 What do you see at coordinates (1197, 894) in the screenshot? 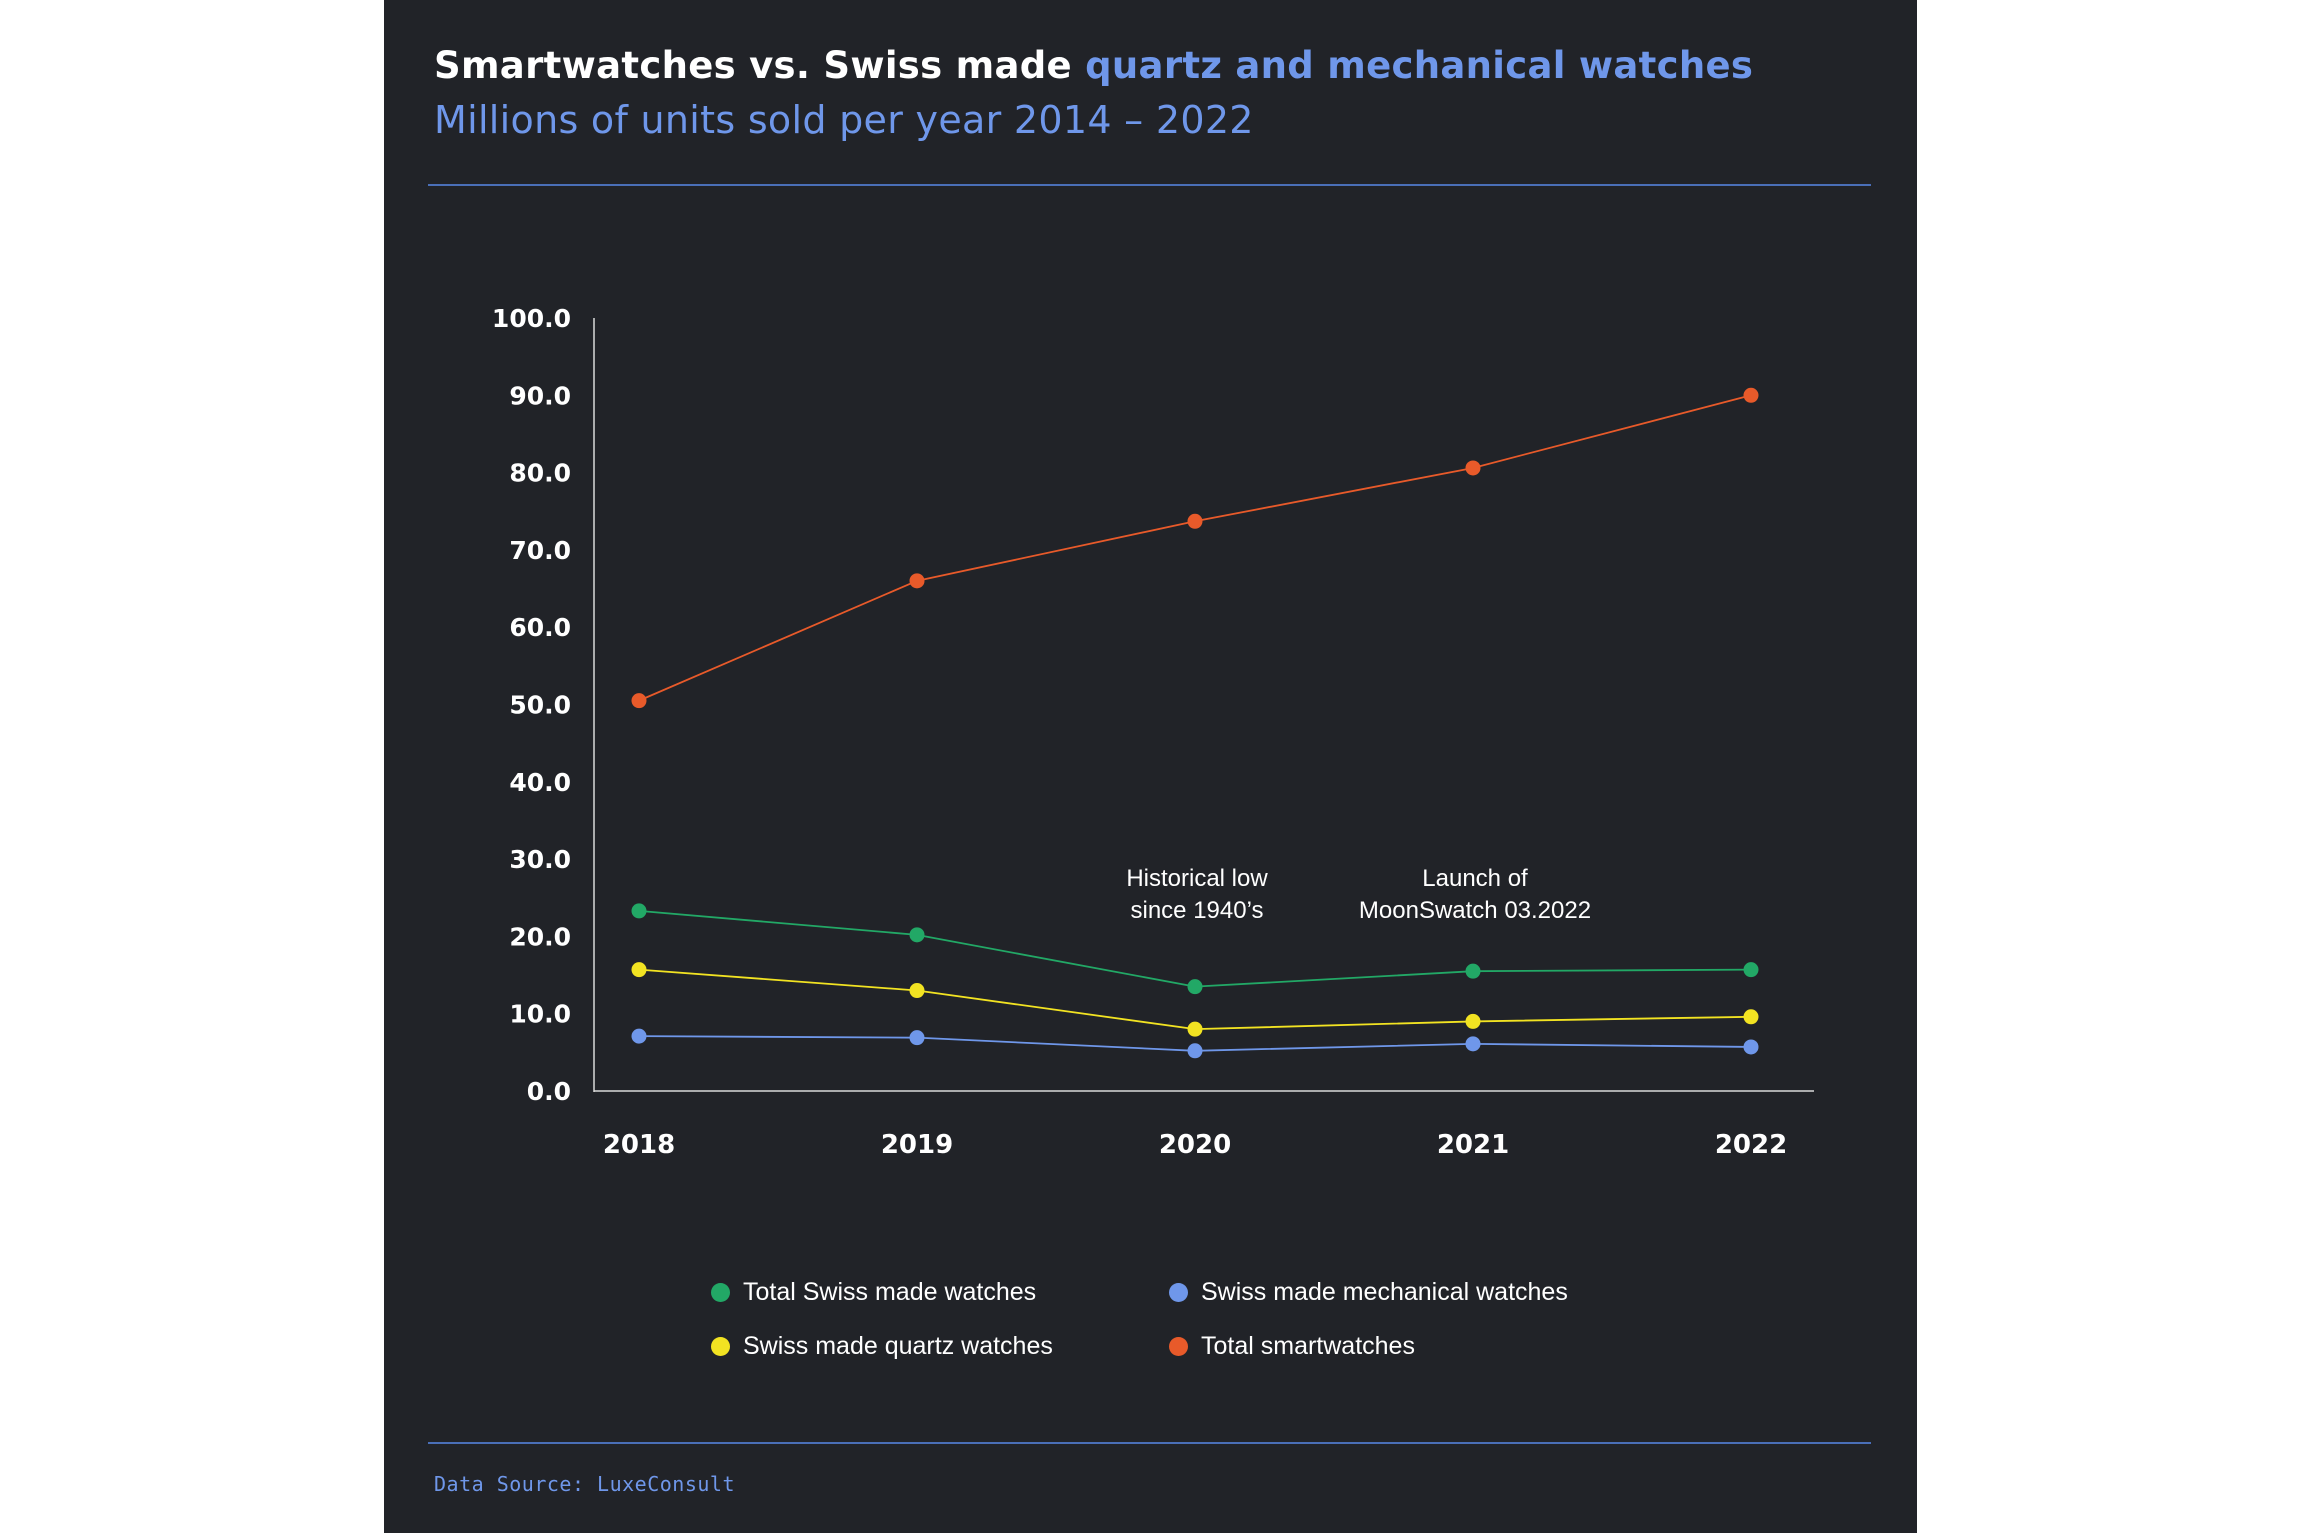
I see `annotation-text: Historical low since 1940’s` at bounding box center [1197, 894].